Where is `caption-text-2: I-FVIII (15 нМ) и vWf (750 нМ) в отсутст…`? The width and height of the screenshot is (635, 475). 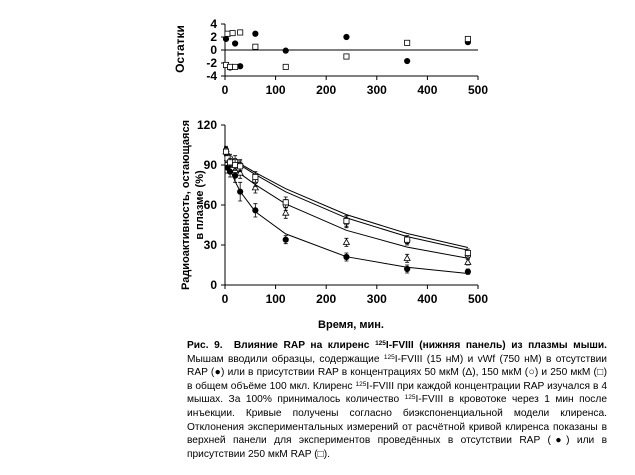
caption-text-2: I-FVIII (15 нМ) и vWf (750 нМ) в отсутст… is located at coordinates (397, 372).